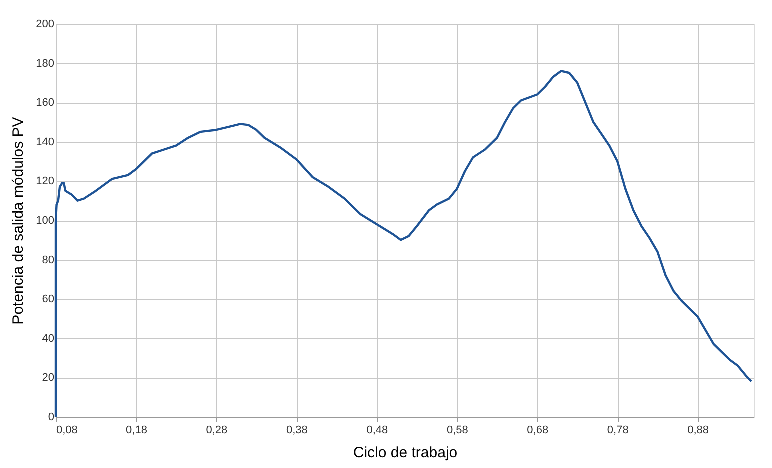 This screenshot has height=468, width=772. Describe the element at coordinates (45, 103) in the screenshot. I see `y-tick-label: 160` at that location.